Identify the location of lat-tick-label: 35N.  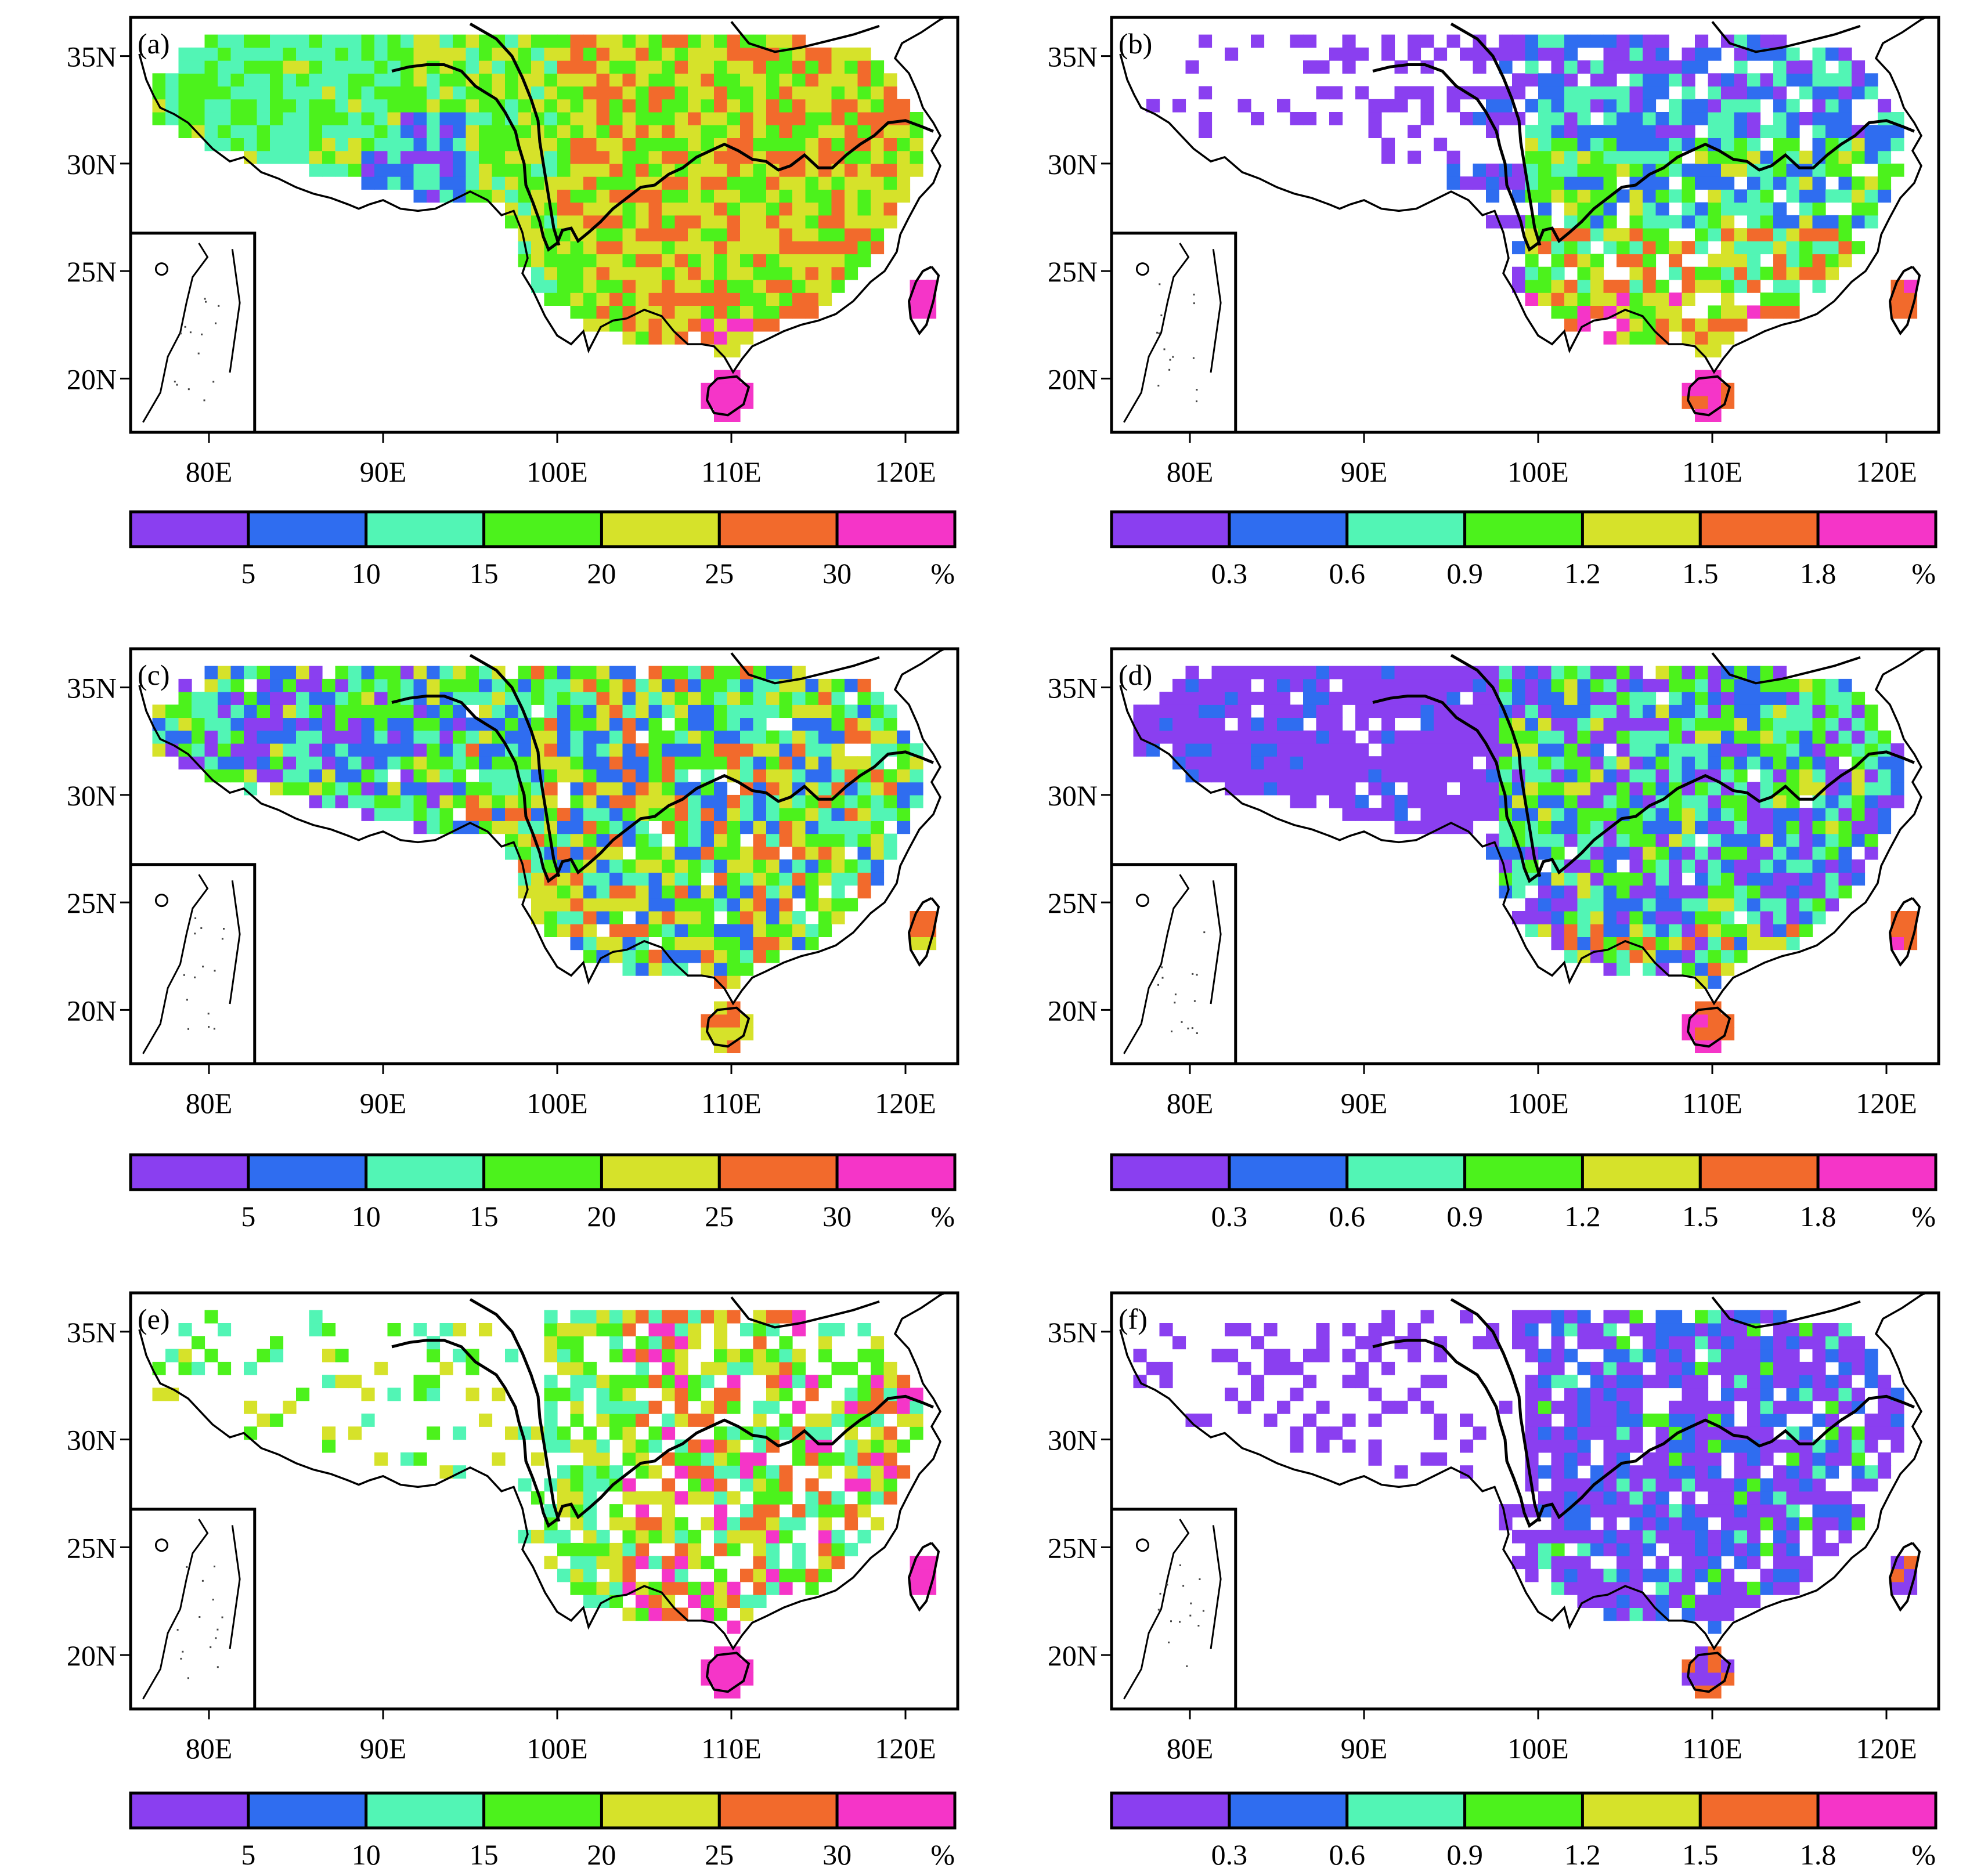
(92, 57).